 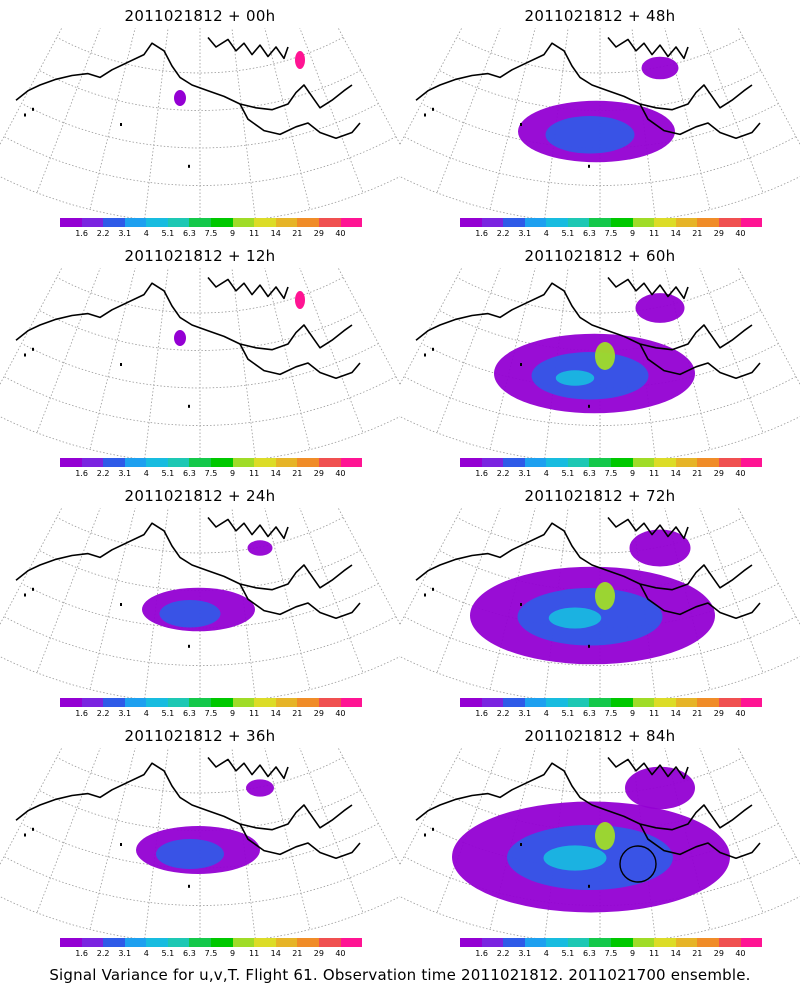 What do you see at coordinates (200, 256) in the screenshot?
I see `panel-title: 2011021812 + 12h` at bounding box center [200, 256].